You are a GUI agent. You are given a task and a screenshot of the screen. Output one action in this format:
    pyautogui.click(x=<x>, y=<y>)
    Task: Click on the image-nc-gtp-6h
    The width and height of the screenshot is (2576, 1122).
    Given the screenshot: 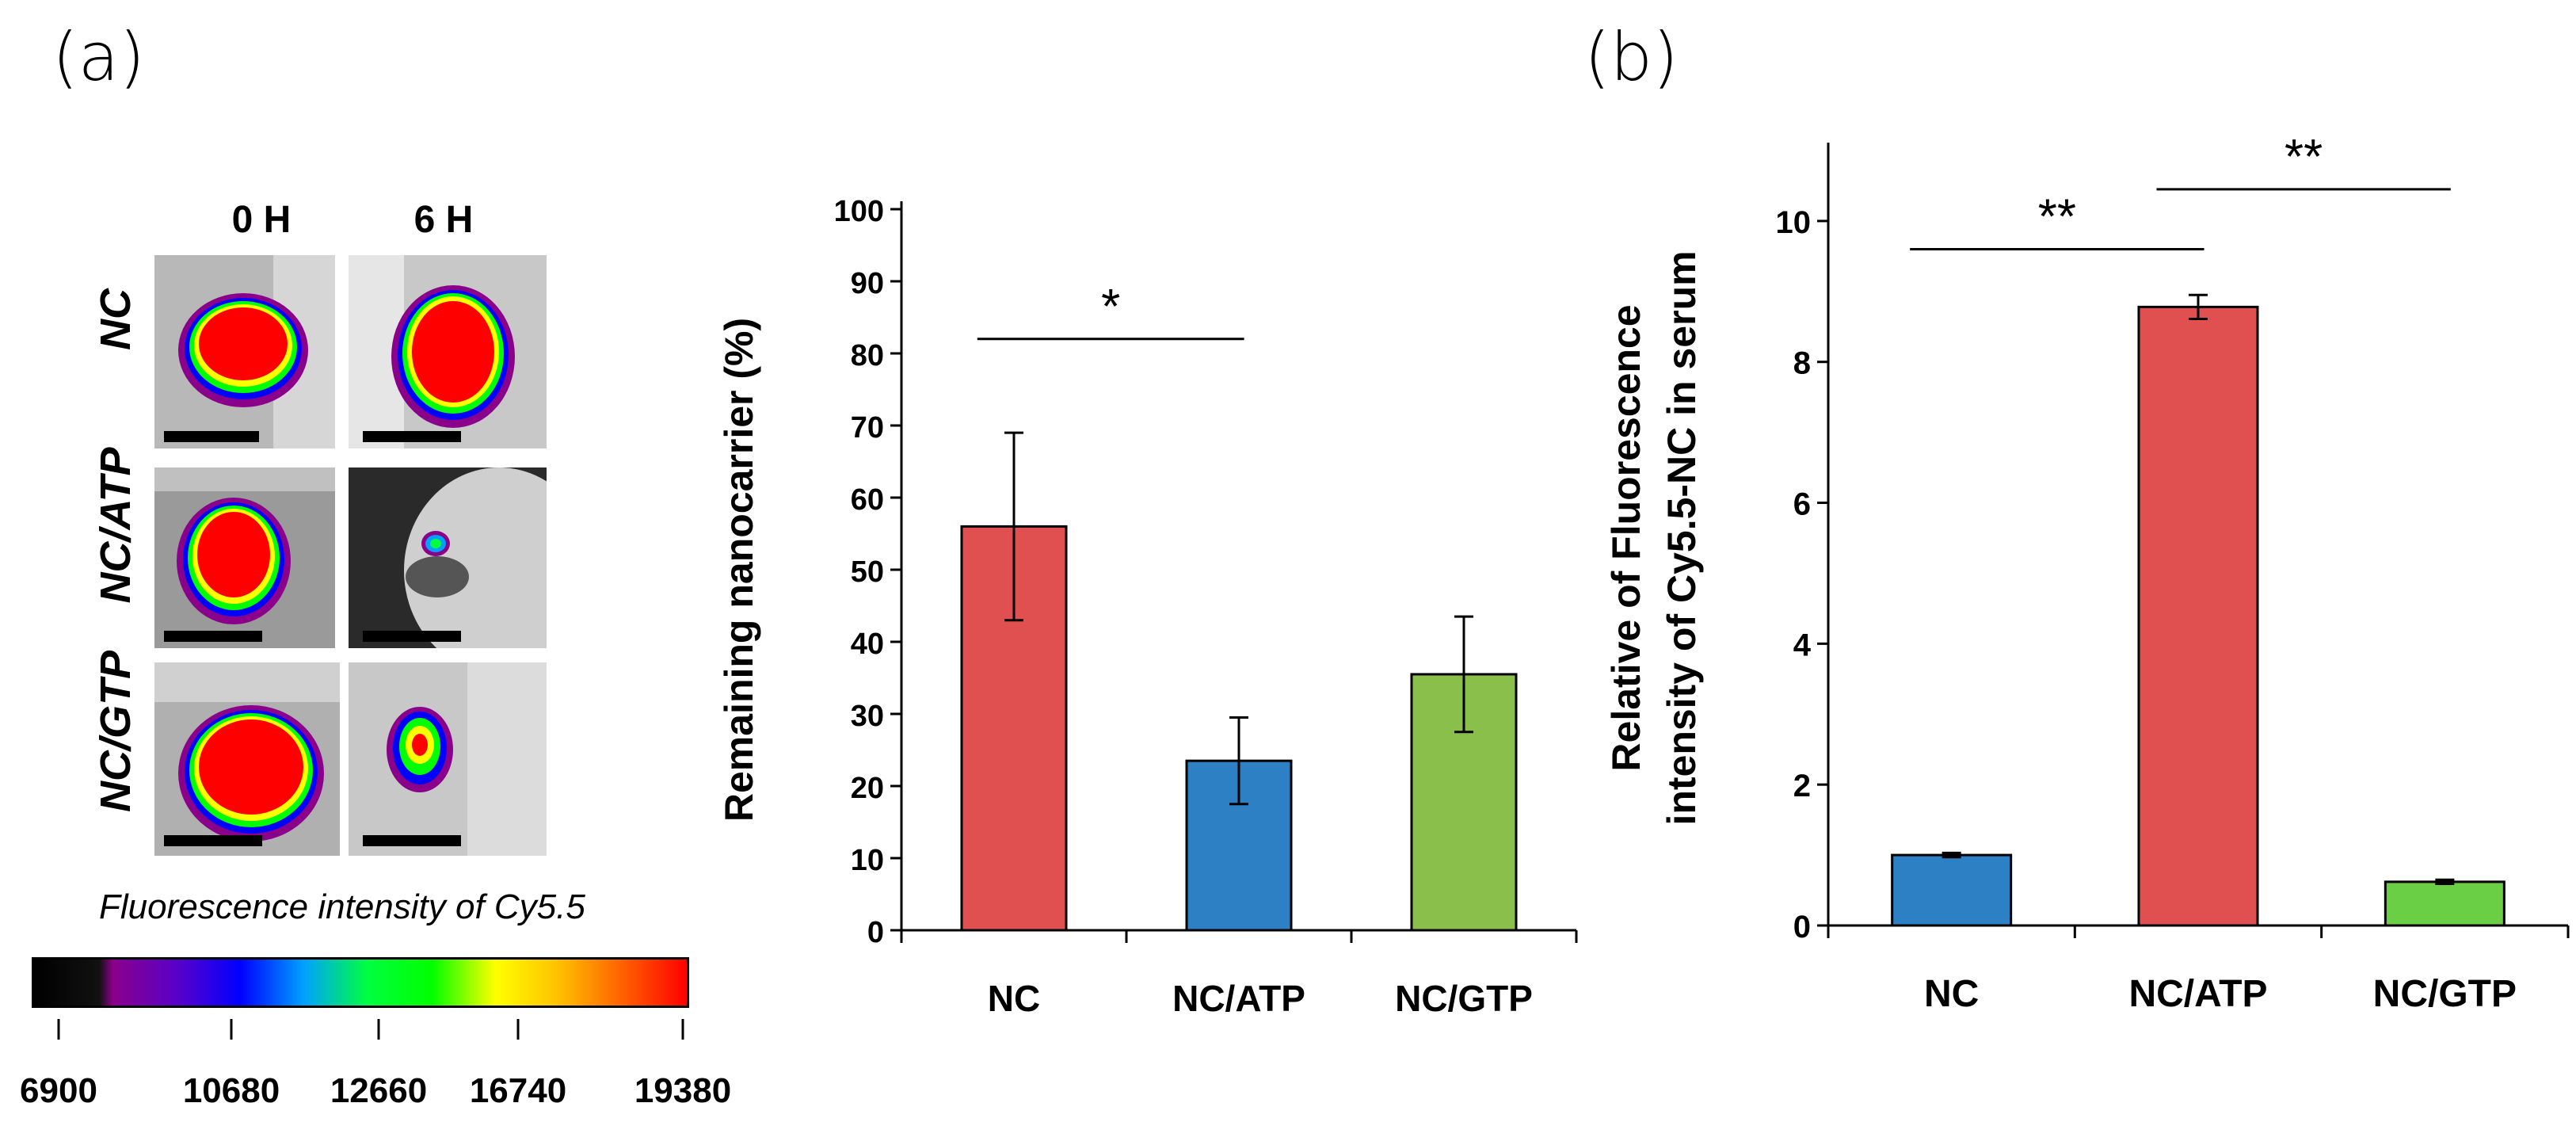 What is the action you would take?
    pyautogui.click(x=448, y=759)
    